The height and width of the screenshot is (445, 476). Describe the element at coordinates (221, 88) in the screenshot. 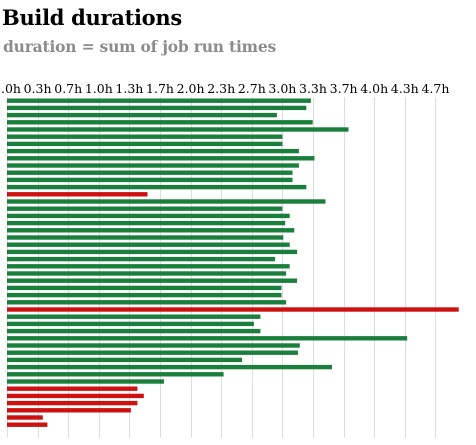

I see `x-tick-label: 2.3h` at that location.